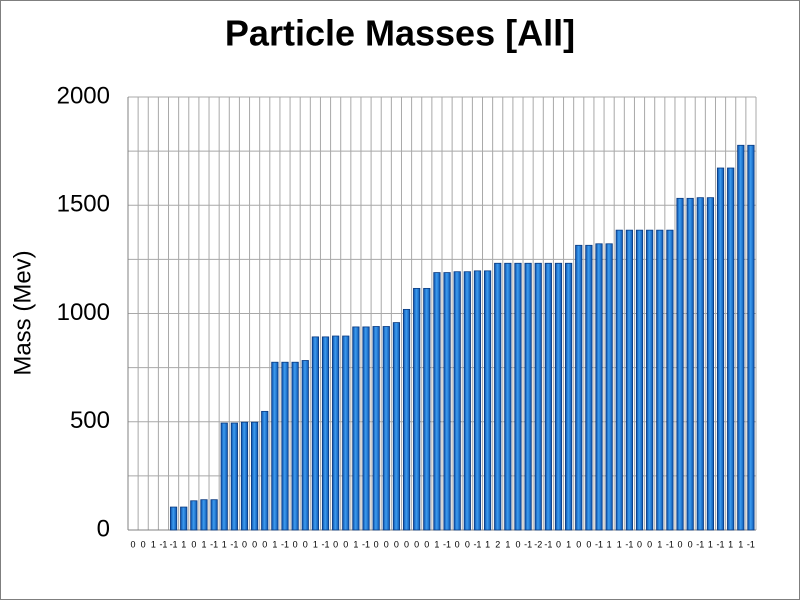 Image resolution: width=800 pixels, height=600 pixels. What do you see at coordinates (83, 312) in the screenshot?
I see `y-tick-label: 1000` at bounding box center [83, 312].